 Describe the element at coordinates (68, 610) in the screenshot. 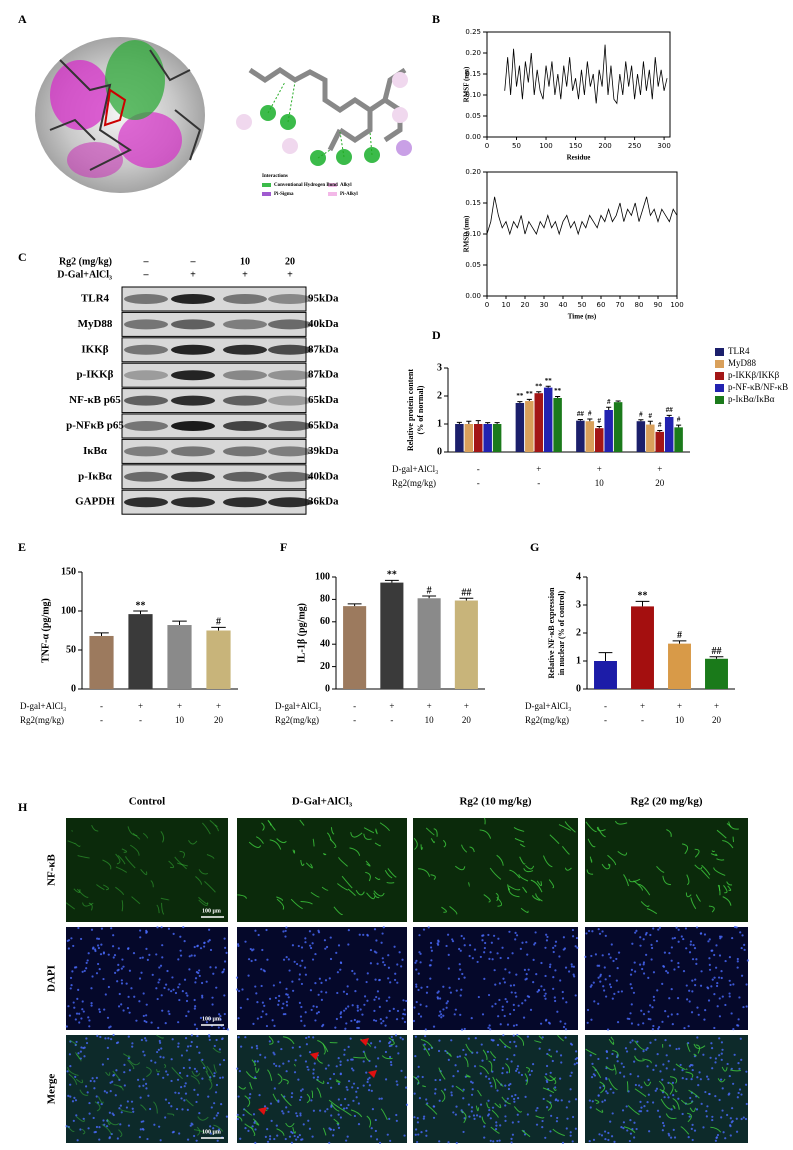

I see `y-tick-label: 100` at that location.